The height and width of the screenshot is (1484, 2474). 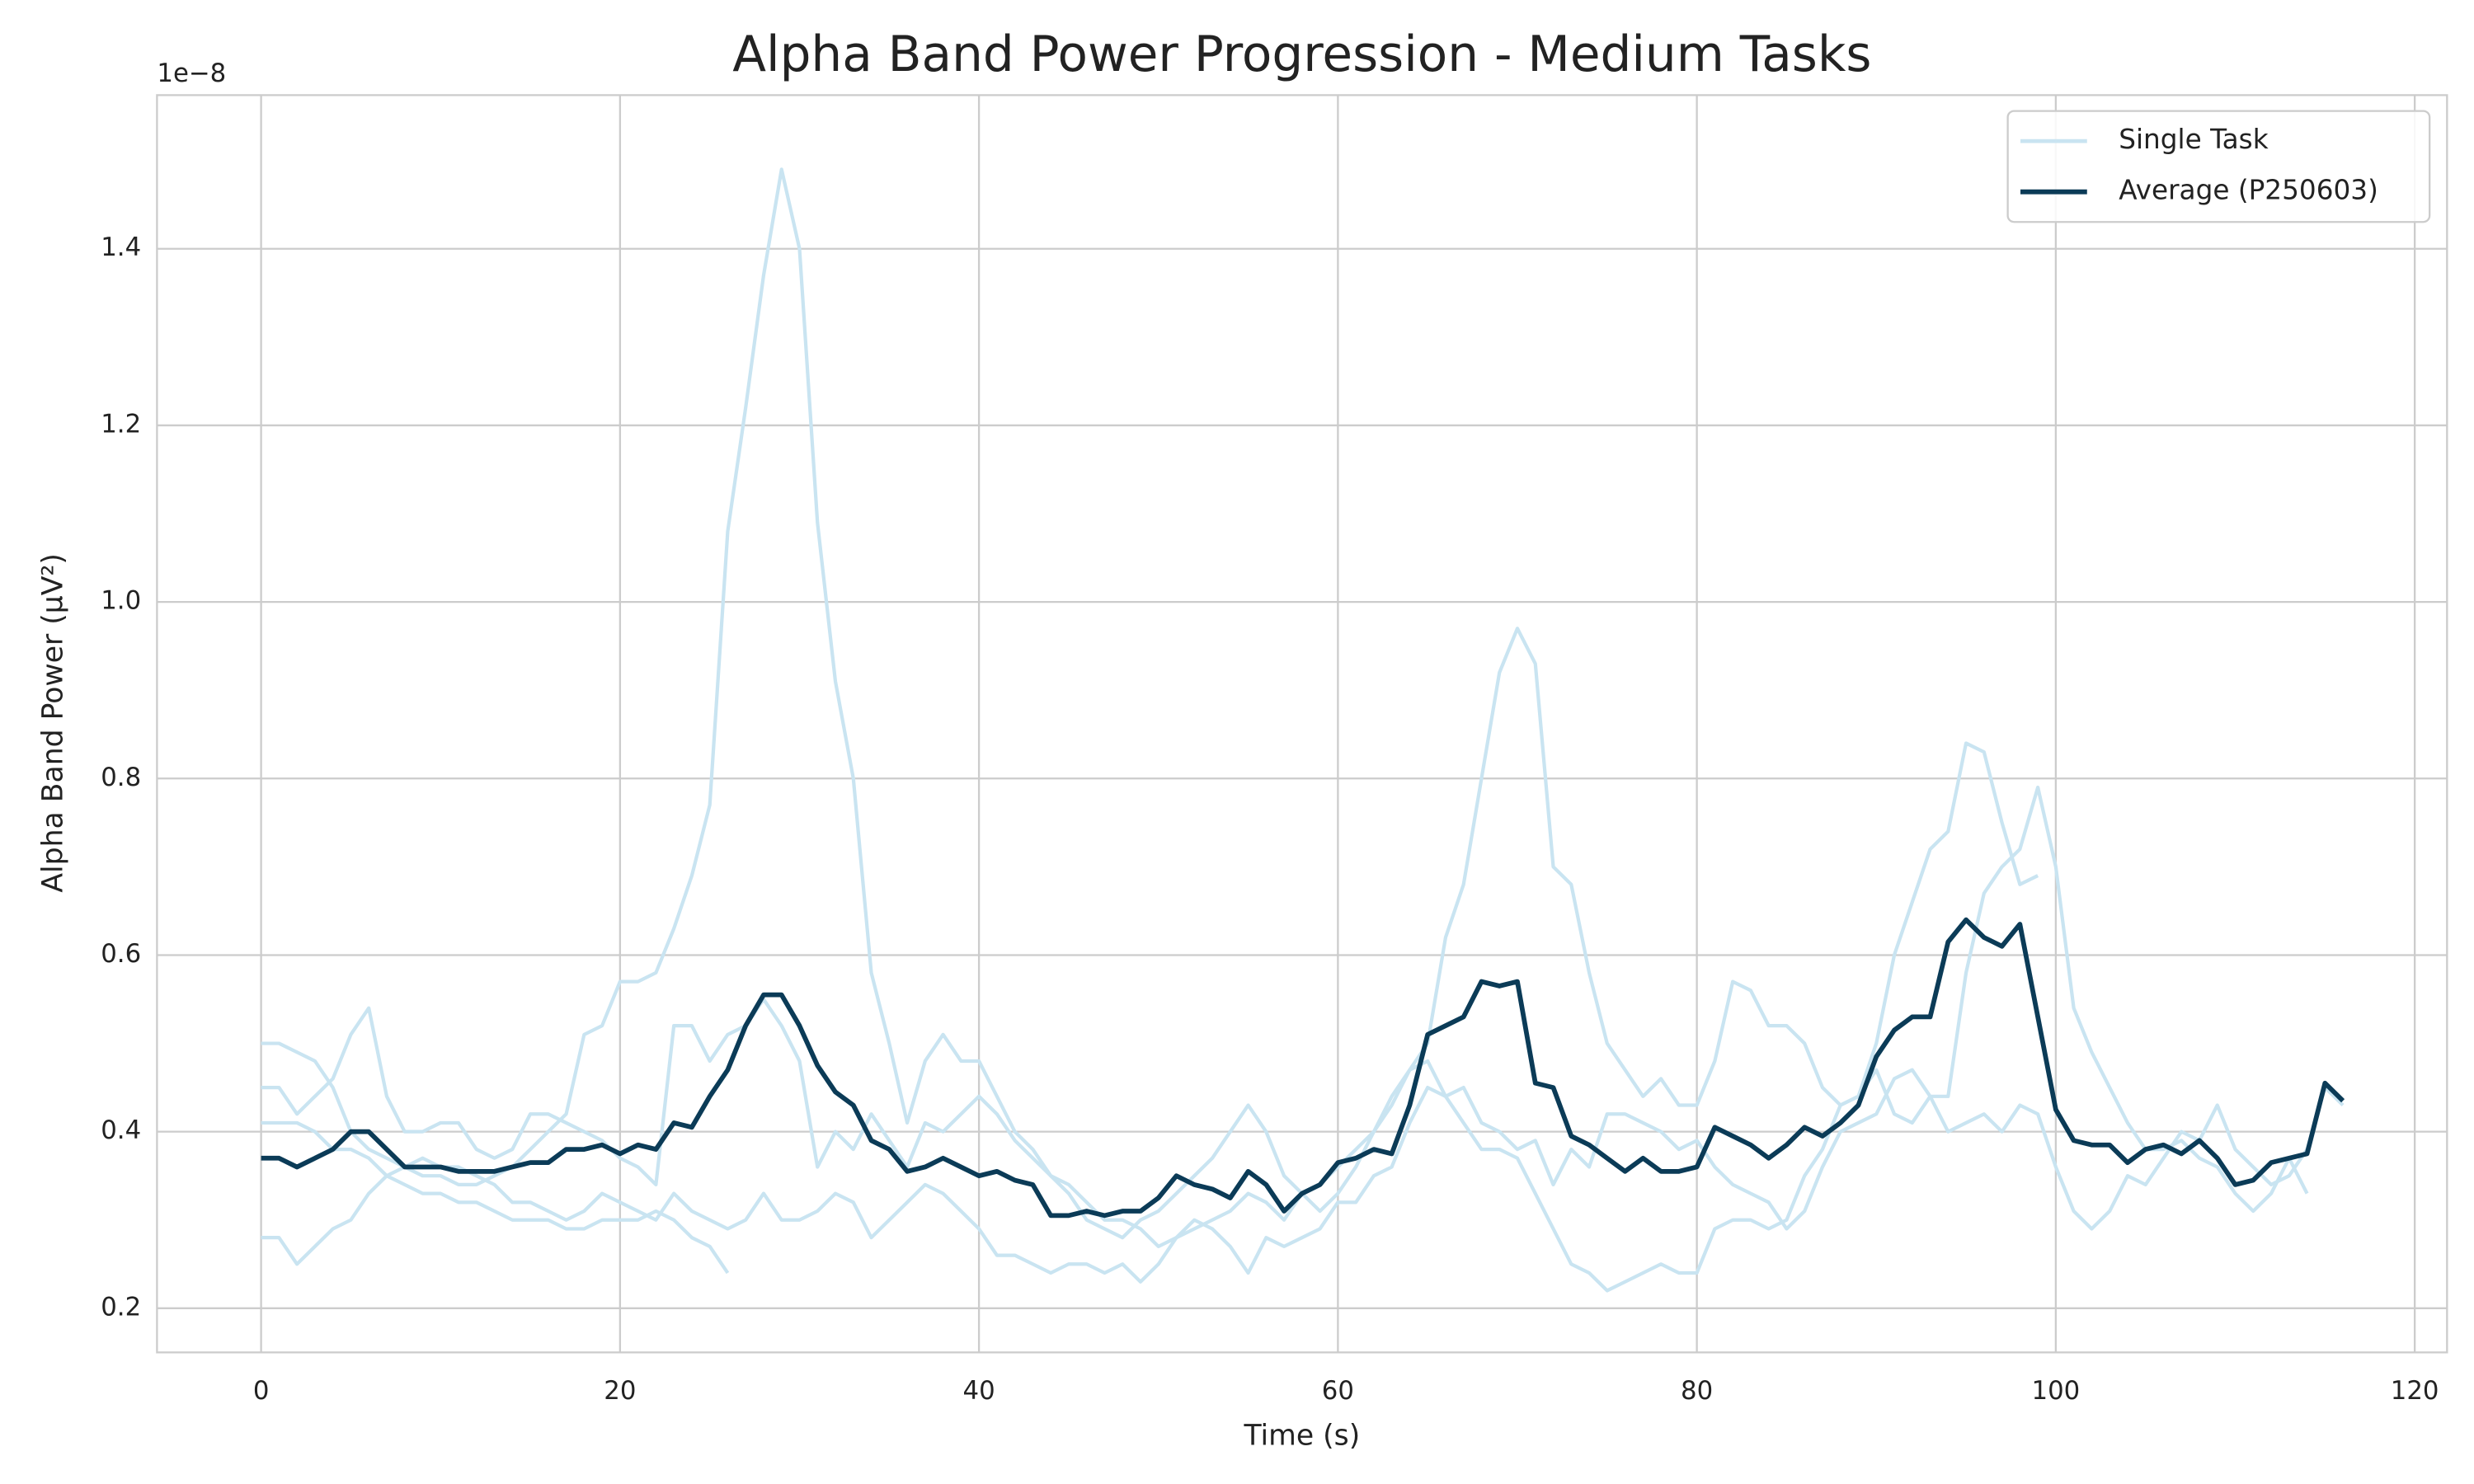 I want to click on x-tick-label: 60, so click(x=1338, y=1391).